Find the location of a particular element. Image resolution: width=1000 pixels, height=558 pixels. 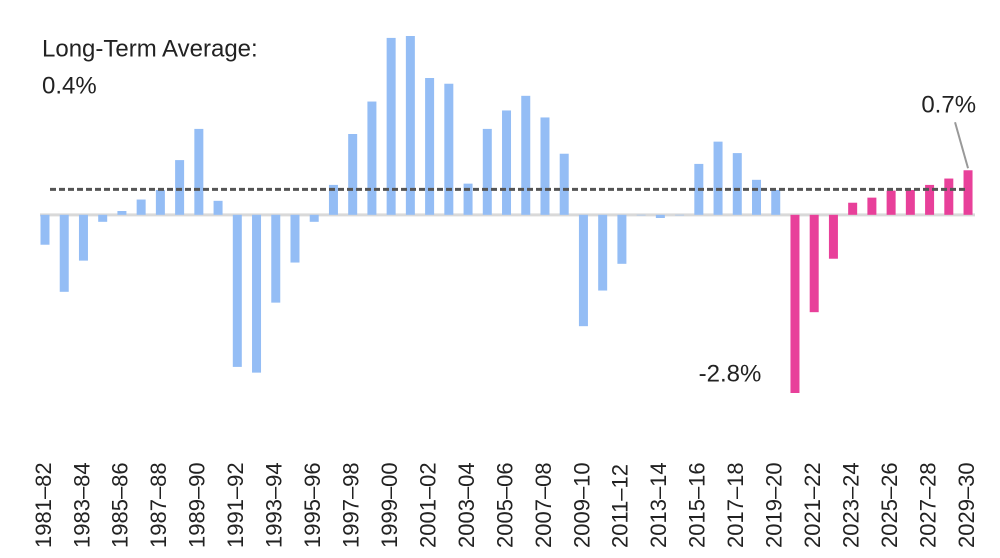

x-tick-label: 2017–18 is located at coordinates (735, 505).